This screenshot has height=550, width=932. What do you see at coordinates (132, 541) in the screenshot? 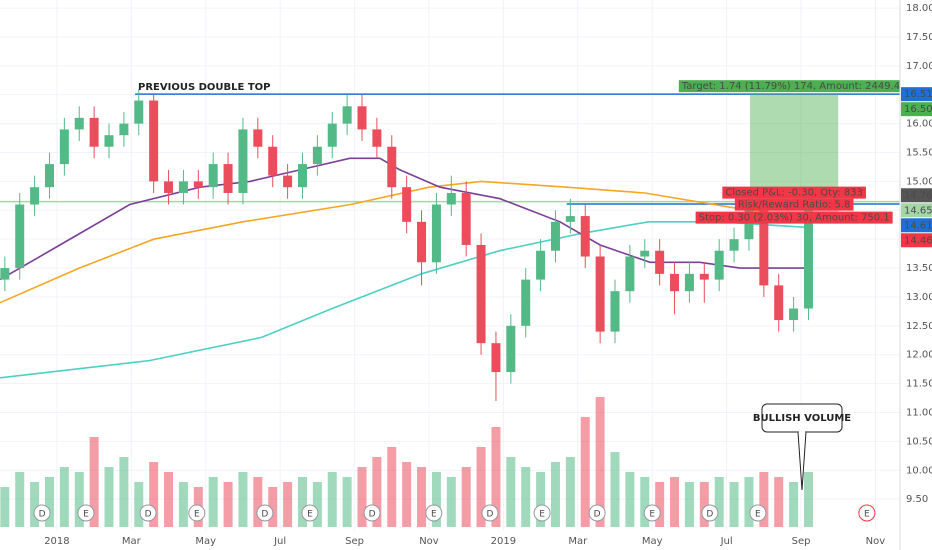
I see `x-tick-label: Mar` at bounding box center [132, 541].